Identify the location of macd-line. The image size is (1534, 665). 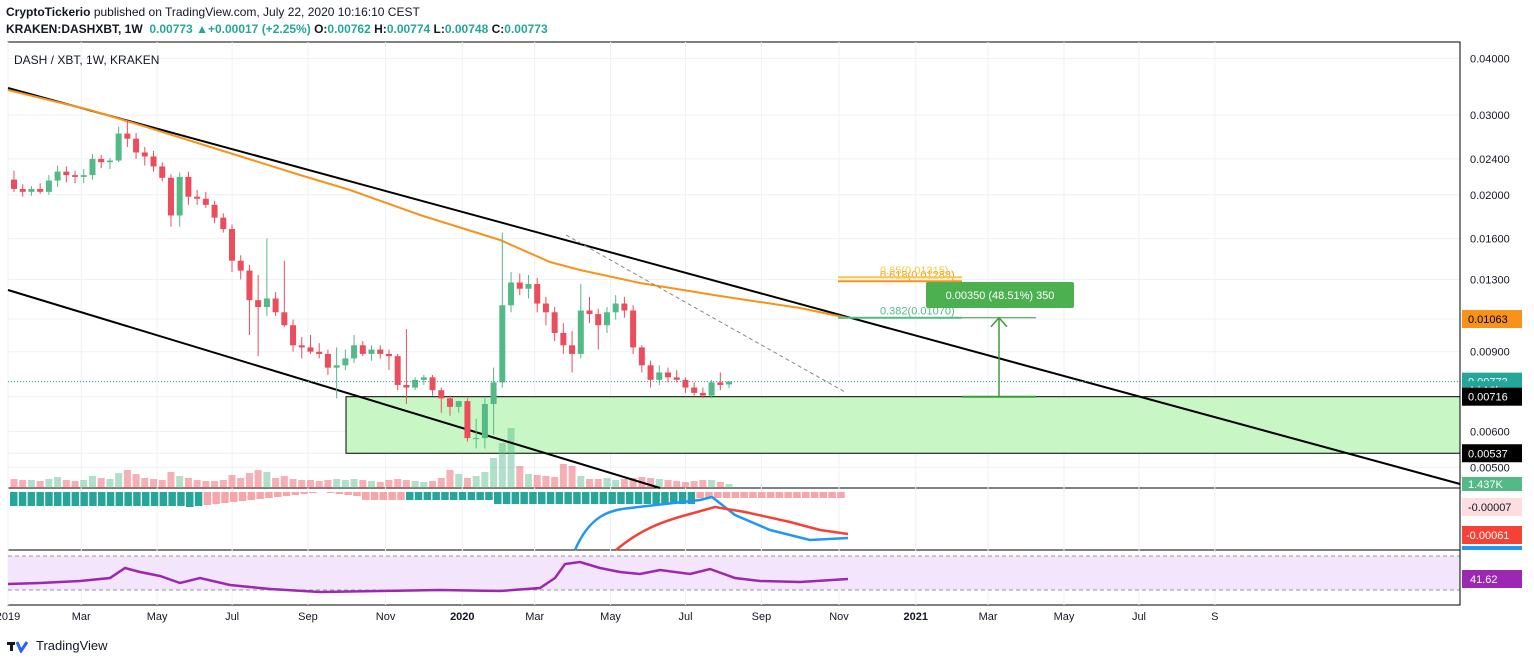
(711, 523).